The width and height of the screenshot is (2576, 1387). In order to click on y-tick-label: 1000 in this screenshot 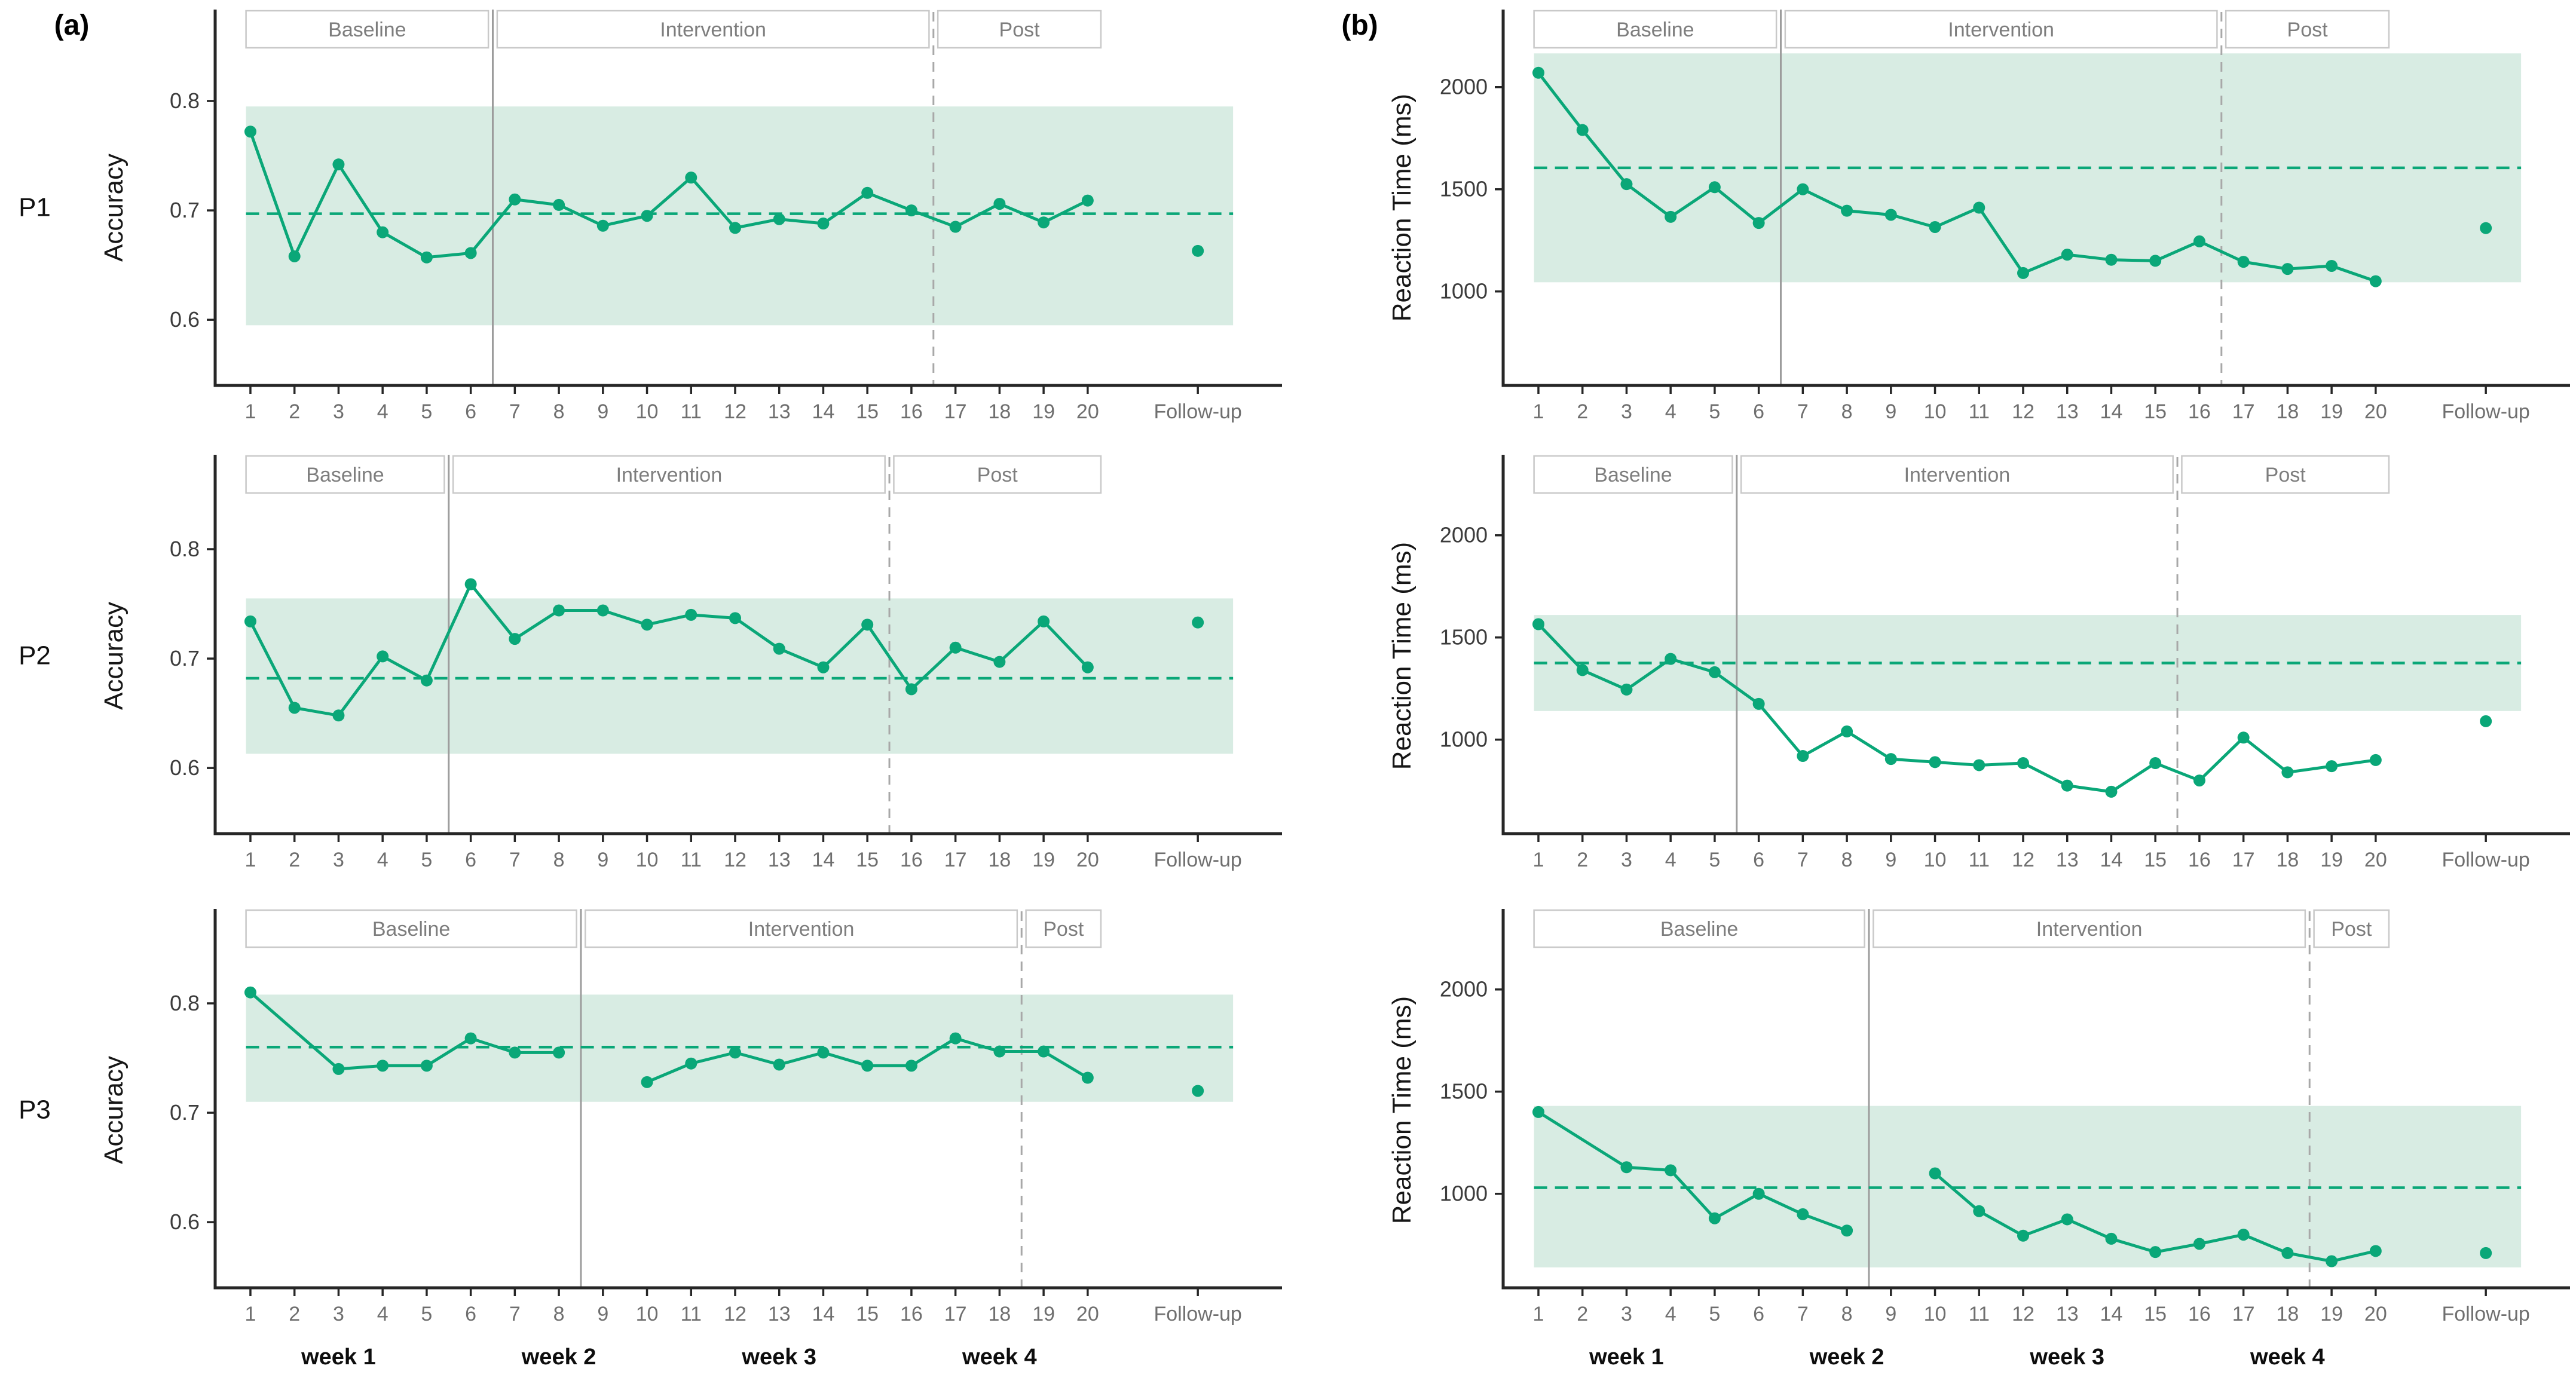, I will do `click(1464, 740)`.